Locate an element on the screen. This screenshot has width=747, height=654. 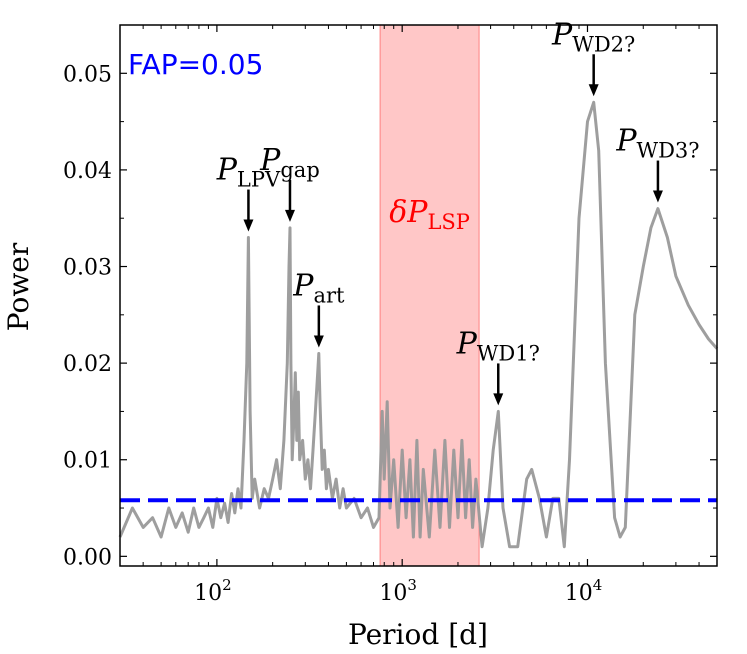
y-tick-label-1: 0.01 is located at coordinates (87, 461).